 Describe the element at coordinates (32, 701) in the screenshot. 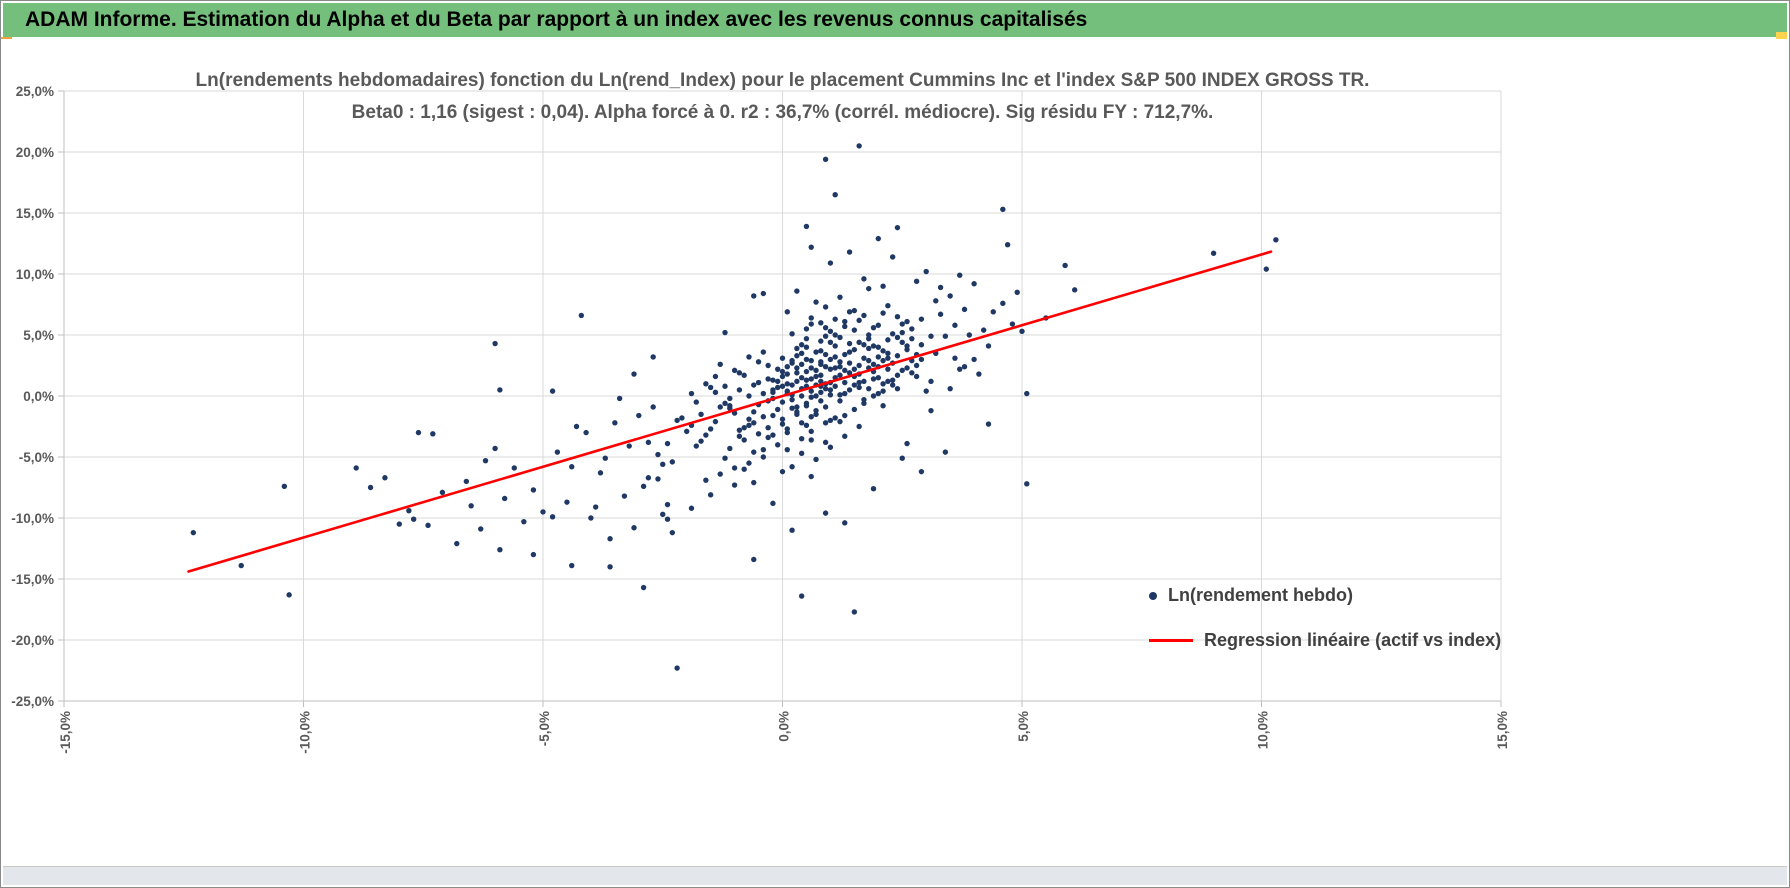

I see `svg-text: -25,0%` at that location.